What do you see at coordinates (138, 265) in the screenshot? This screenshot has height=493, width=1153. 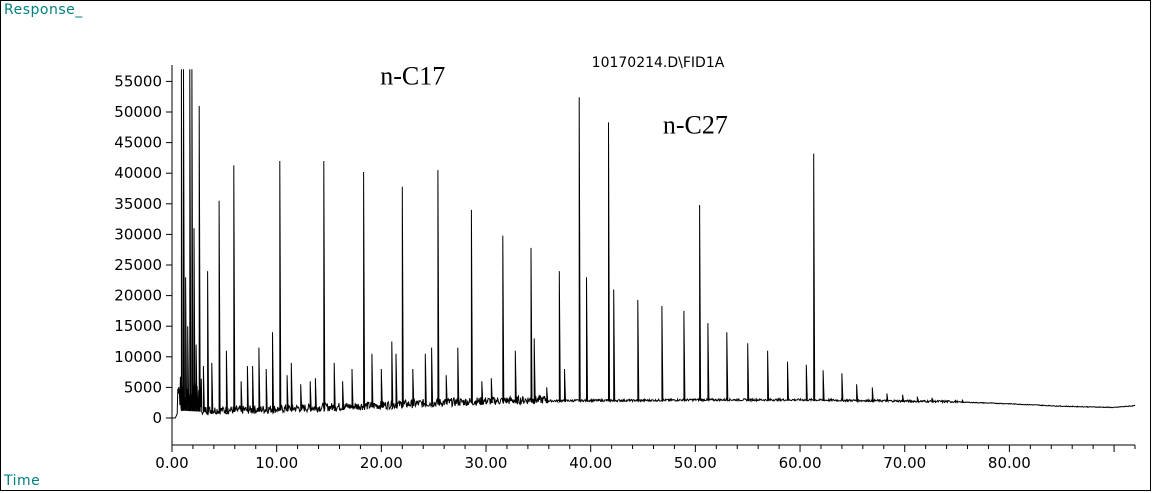 I see `y-tick-label: 25000` at bounding box center [138, 265].